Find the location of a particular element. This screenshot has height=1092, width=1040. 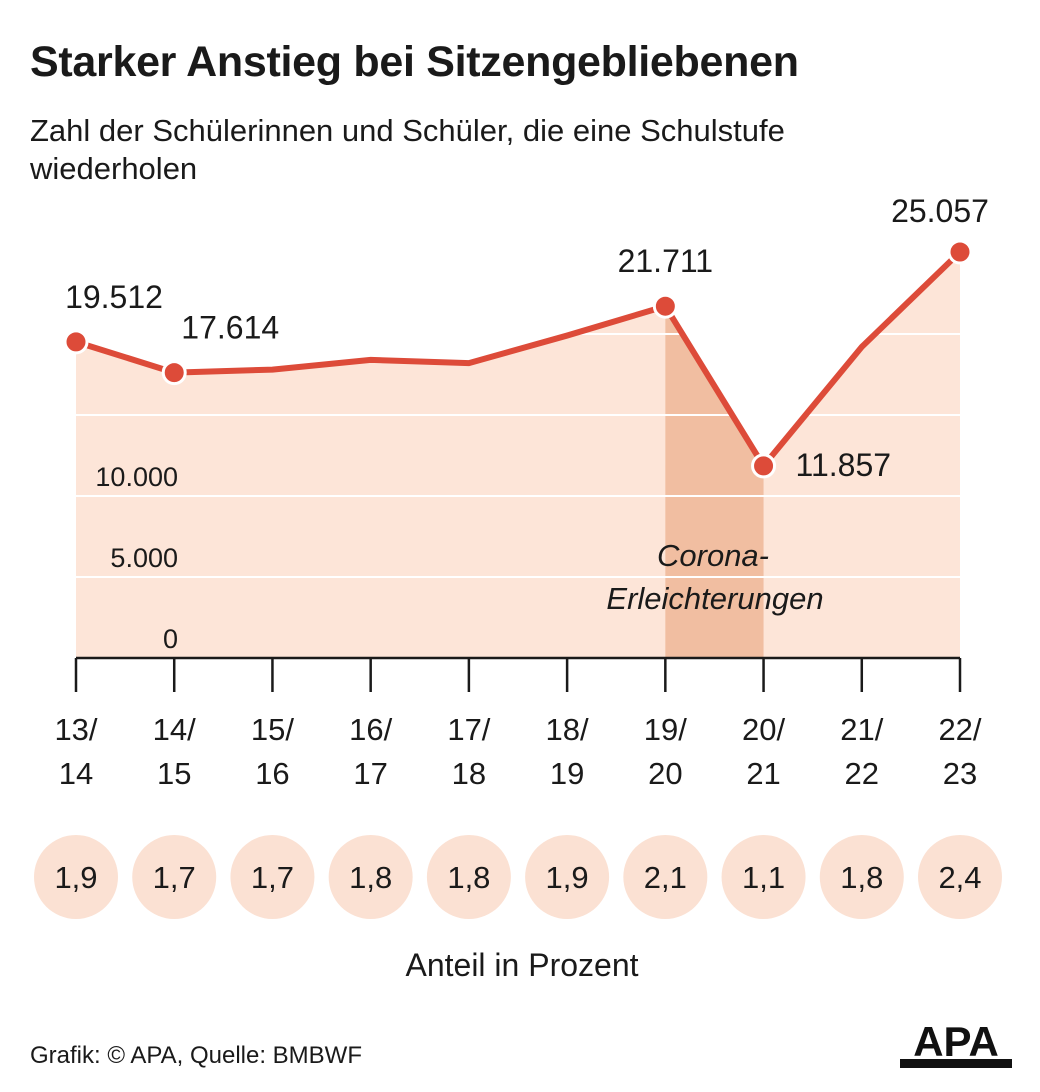

apa-logo: APA is located at coordinates (956, 1043).